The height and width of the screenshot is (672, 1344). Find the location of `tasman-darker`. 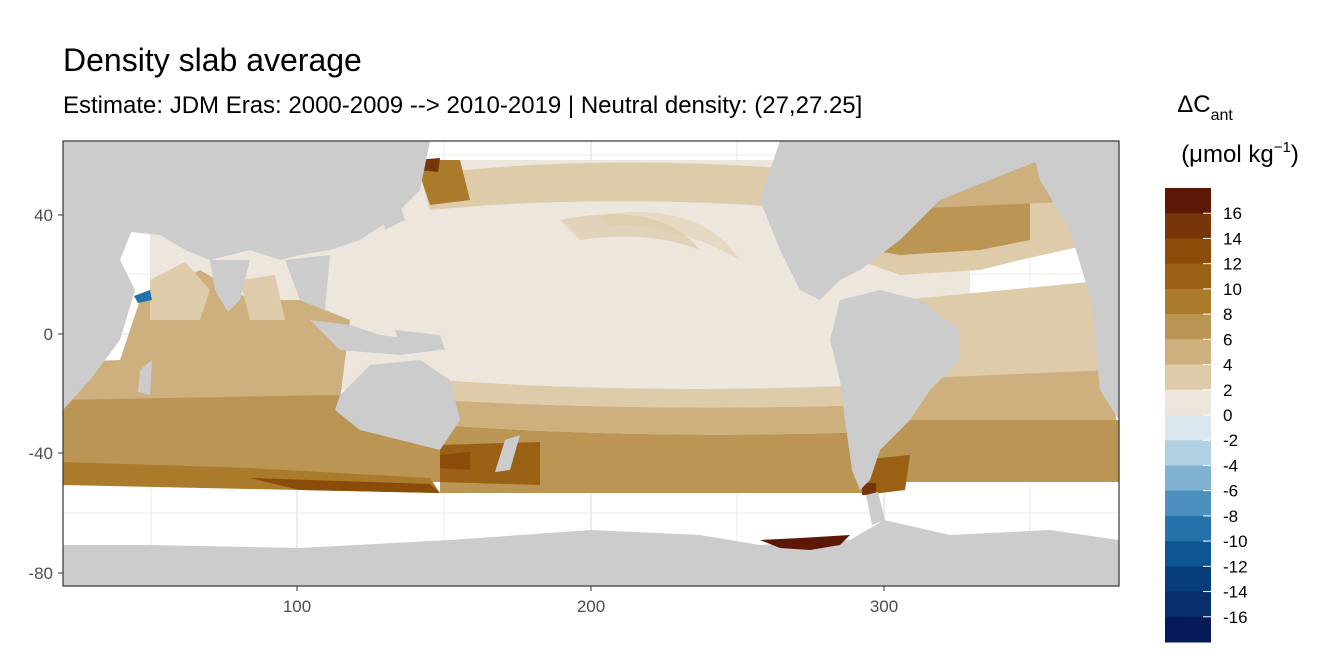

tasman-darker is located at coordinates (455, 461).